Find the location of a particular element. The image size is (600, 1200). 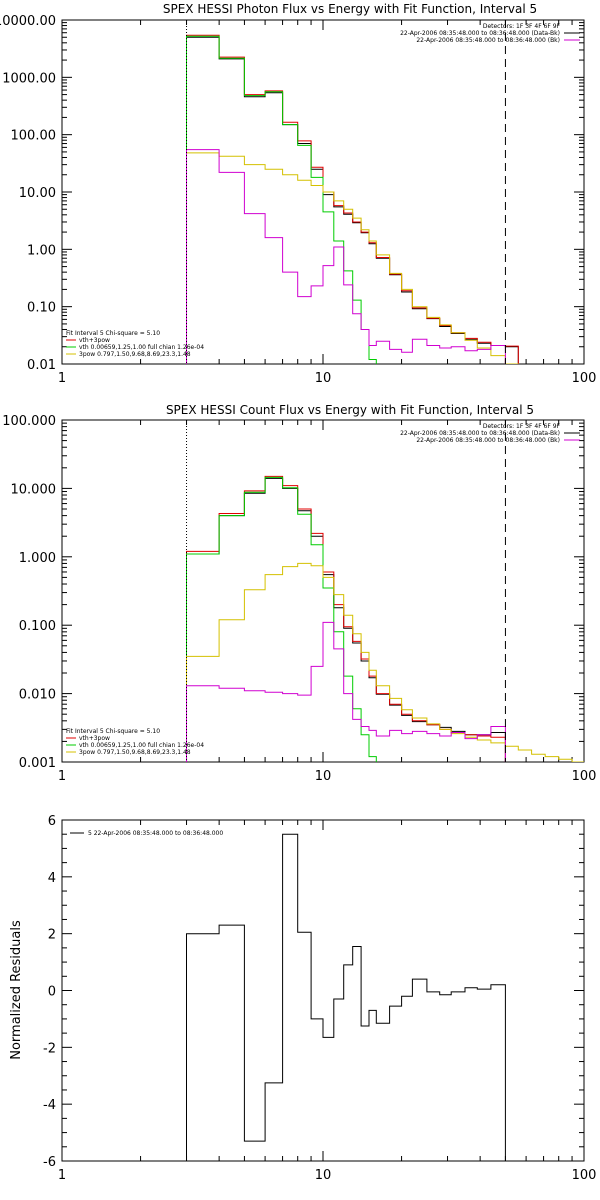

y-tick-label: 6 is located at coordinates (52, 821).